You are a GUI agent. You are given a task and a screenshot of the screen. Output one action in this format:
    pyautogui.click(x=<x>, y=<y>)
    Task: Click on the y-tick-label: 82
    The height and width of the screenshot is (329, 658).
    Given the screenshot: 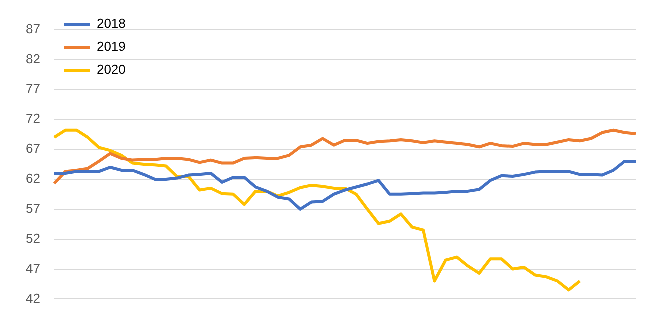 What is the action you would take?
    pyautogui.click(x=33, y=58)
    